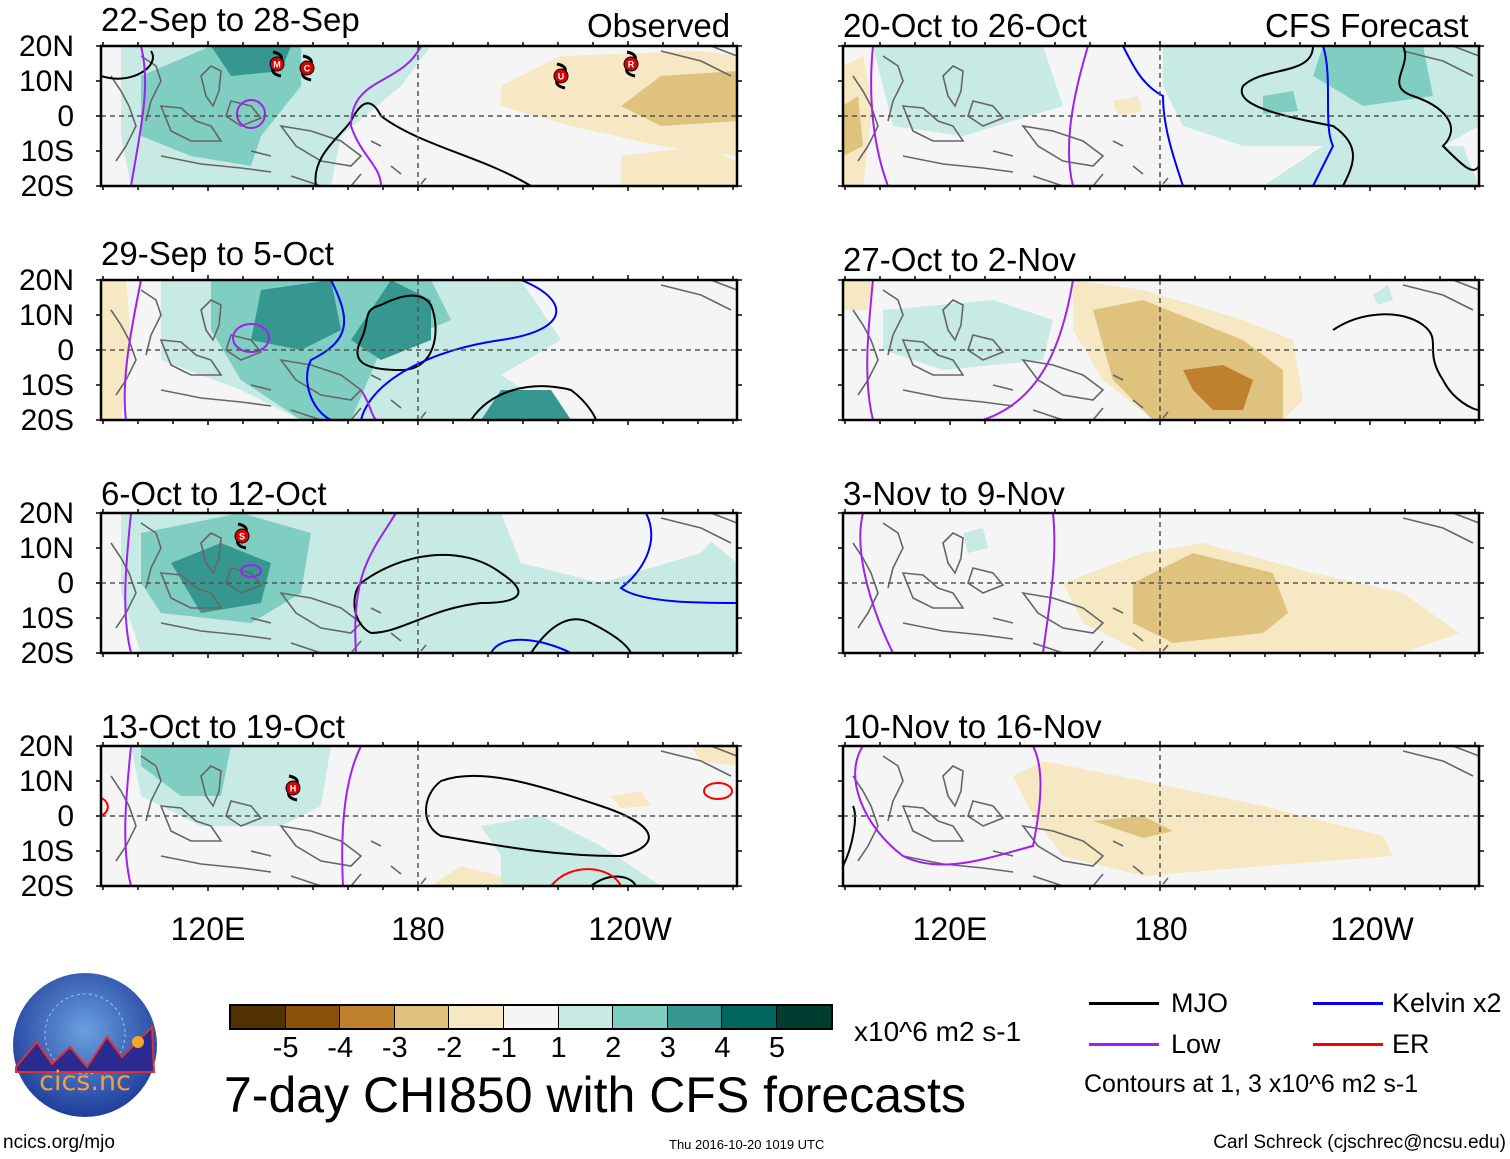  What do you see at coordinates (747, 1144) in the screenshot?
I see `footer-timestamp: Thu 2016-10-20 1019 UTC` at bounding box center [747, 1144].